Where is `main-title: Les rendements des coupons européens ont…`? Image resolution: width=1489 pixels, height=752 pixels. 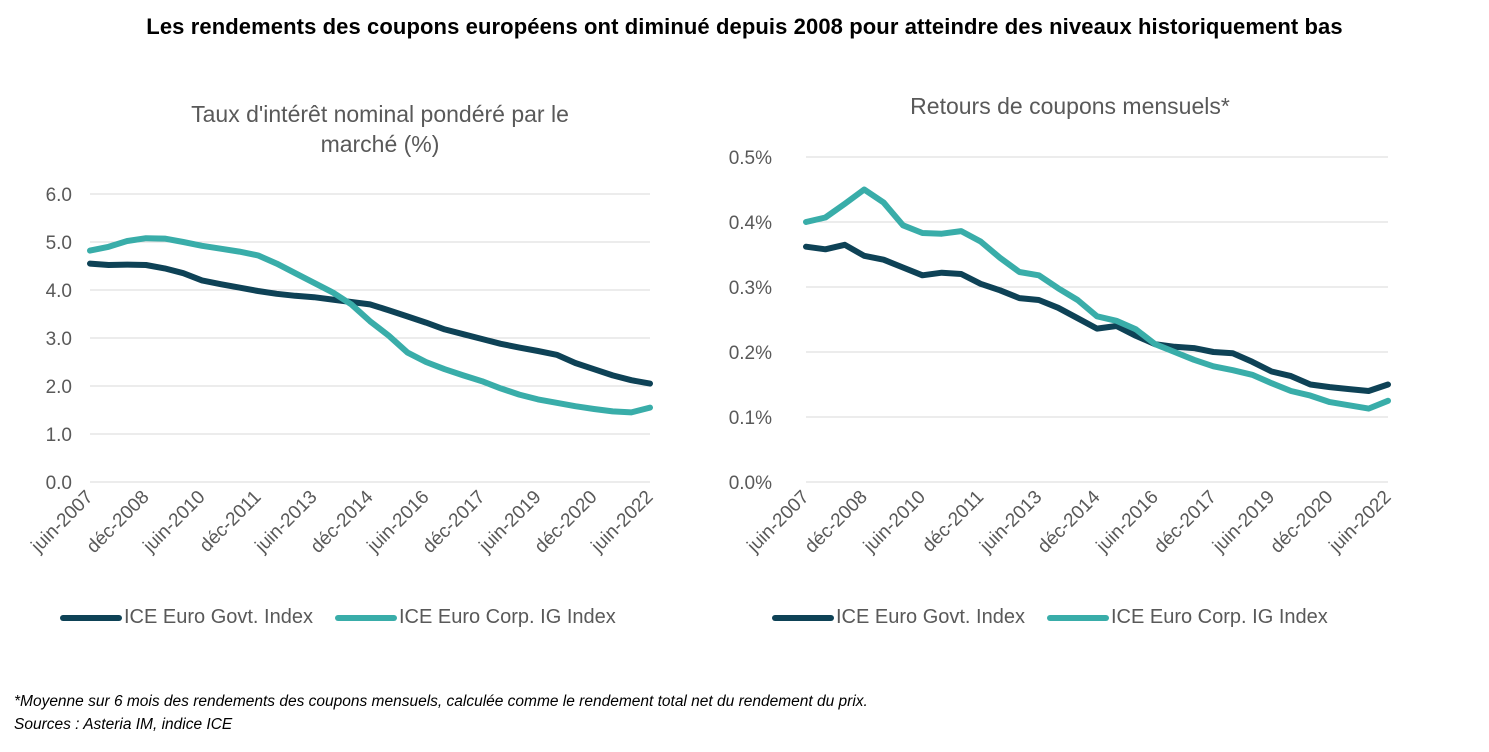
main-title: Les rendements des coupons européens ont… is located at coordinates (744, 26).